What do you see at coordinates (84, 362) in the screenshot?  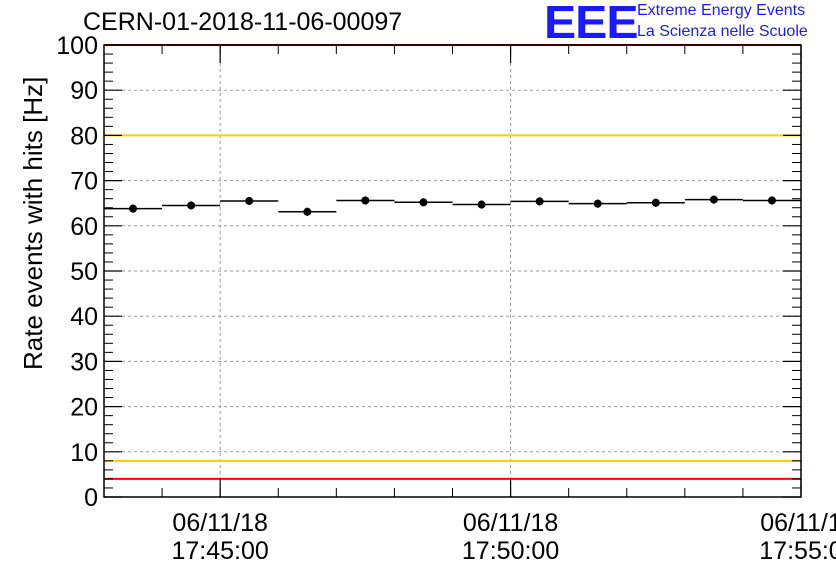 I see `y-tick-label: 30` at bounding box center [84, 362].